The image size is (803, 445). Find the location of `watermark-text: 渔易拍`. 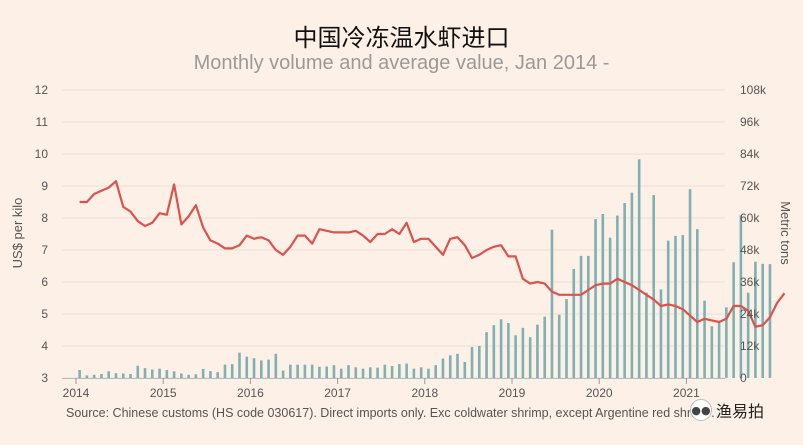

watermark-text: 渔易拍 is located at coordinates (740, 411).